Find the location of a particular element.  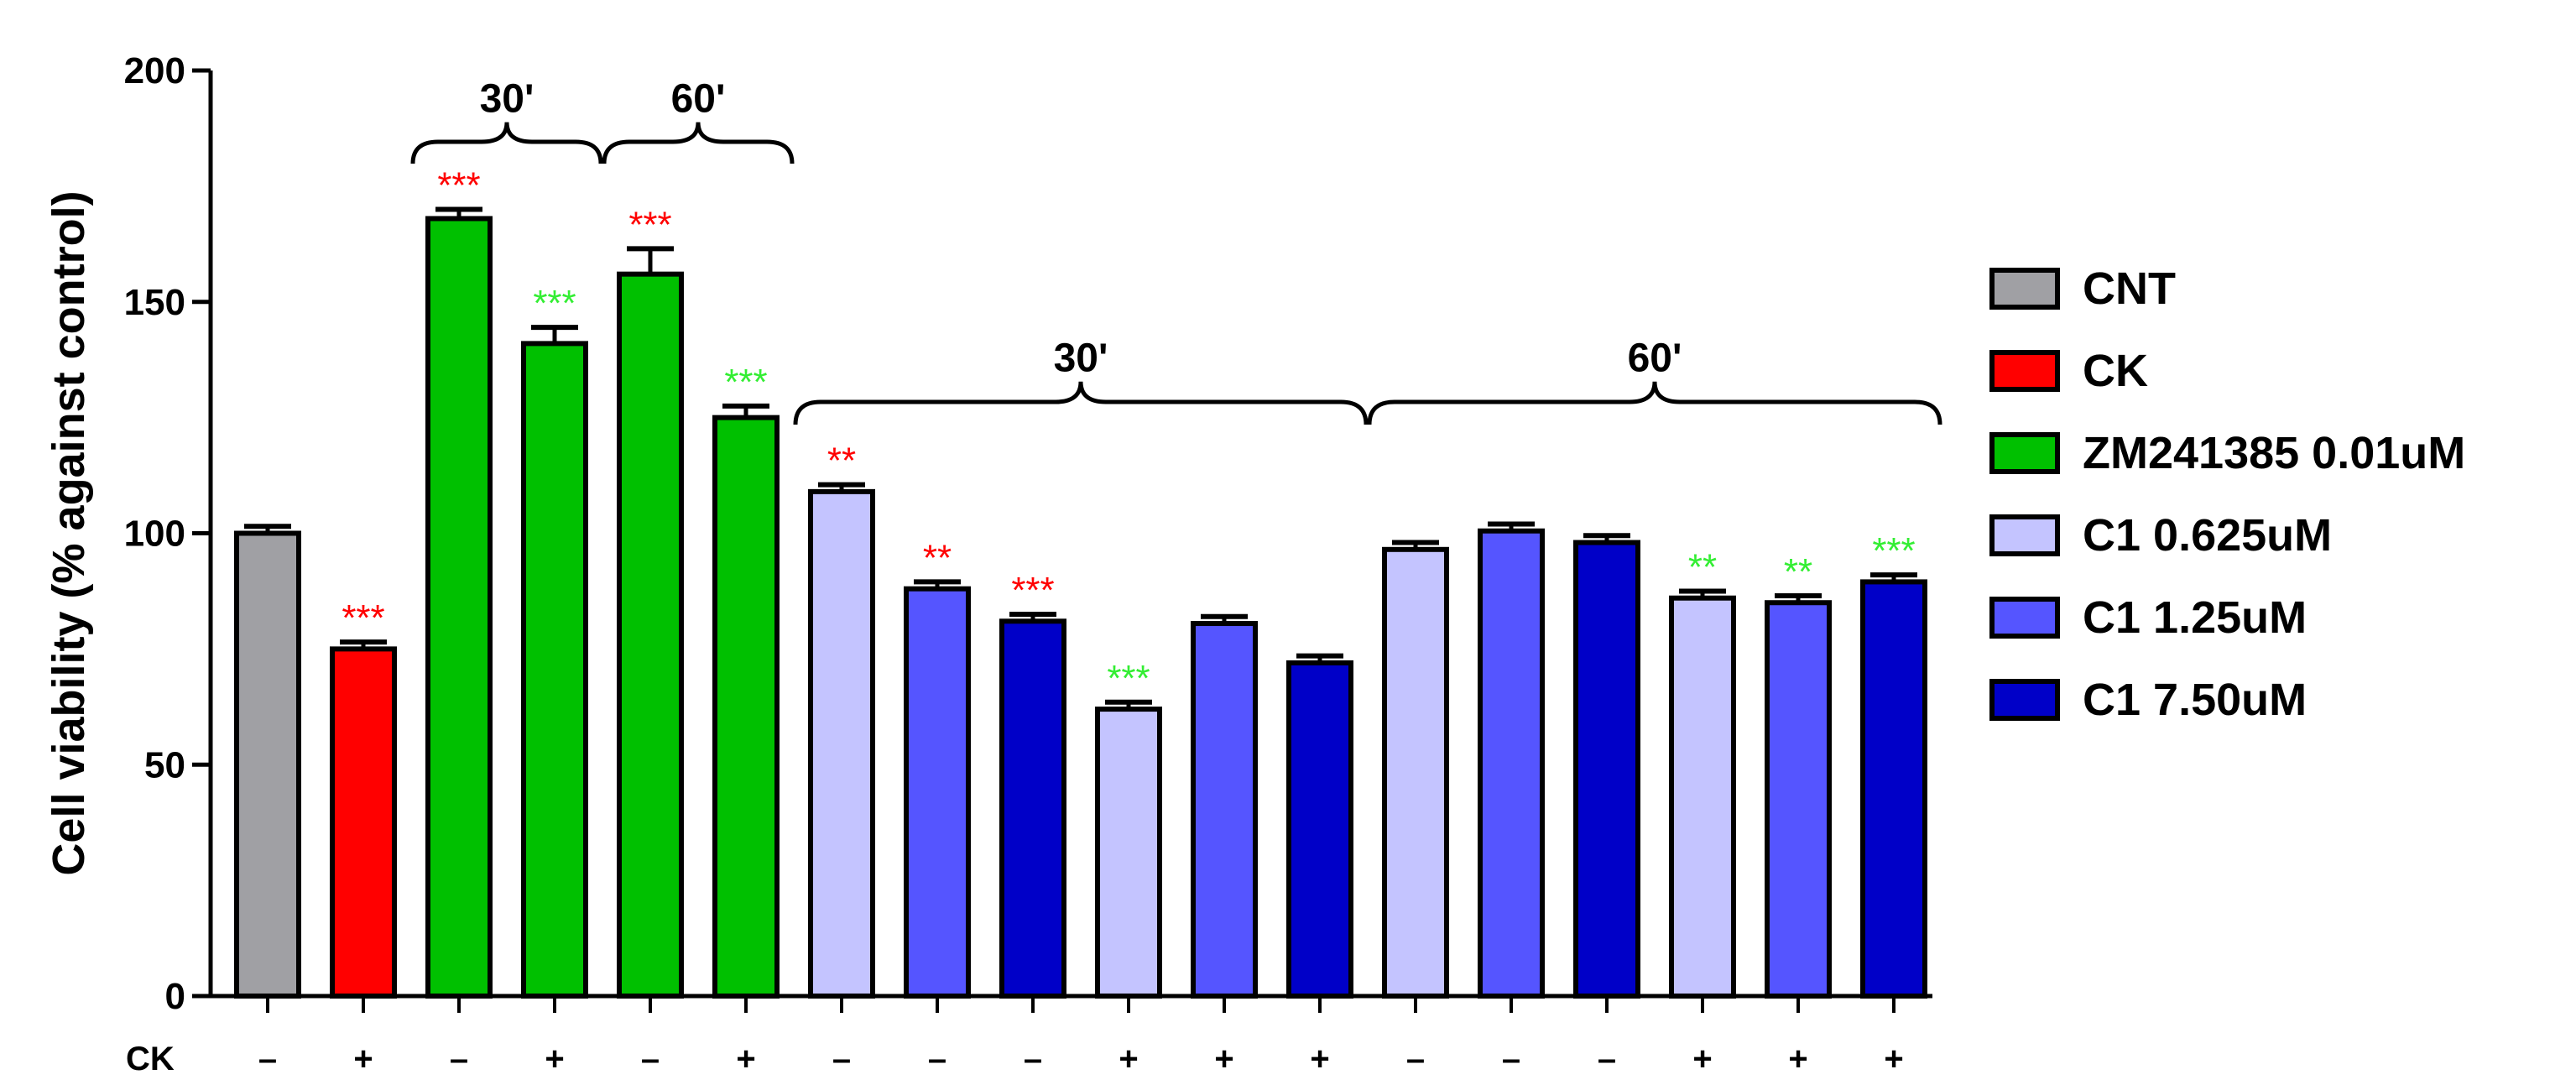

y-tick-label: 200 is located at coordinates (154, 70).